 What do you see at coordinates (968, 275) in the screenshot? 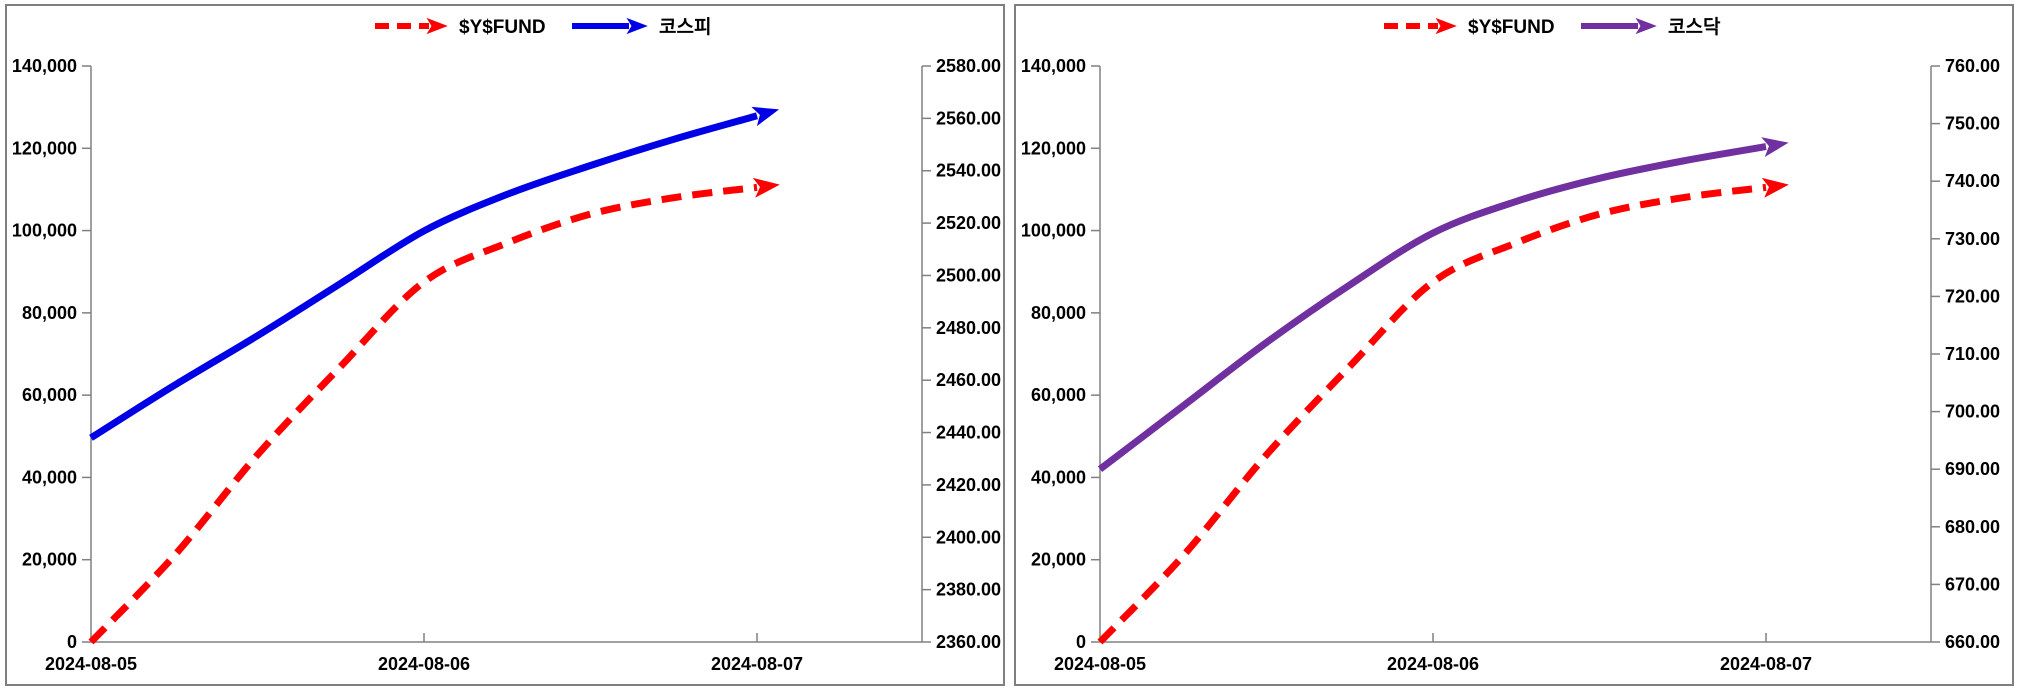
I see `right-y-axis-label: 2500.00` at bounding box center [968, 275].